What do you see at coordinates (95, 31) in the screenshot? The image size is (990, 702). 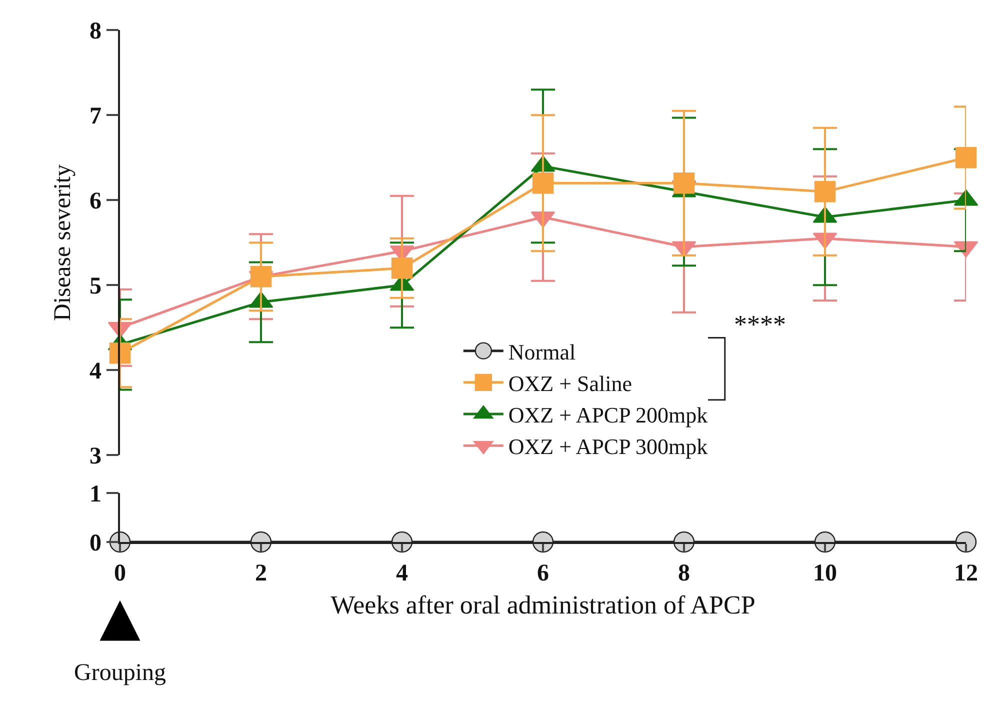 I see `y-tick-label: 8` at bounding box center [95, 31].